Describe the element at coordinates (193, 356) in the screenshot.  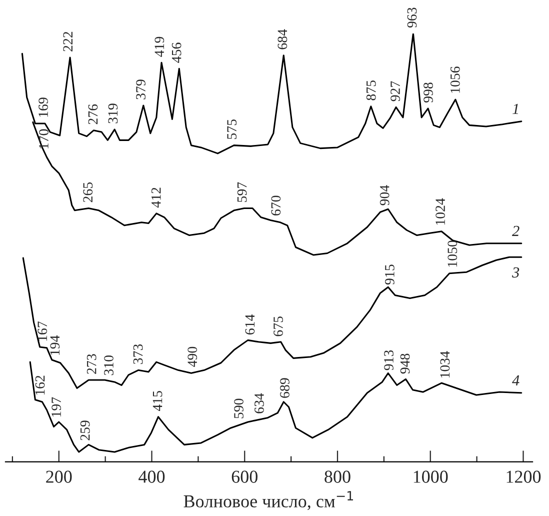
I see `annotation: 490` at that location.